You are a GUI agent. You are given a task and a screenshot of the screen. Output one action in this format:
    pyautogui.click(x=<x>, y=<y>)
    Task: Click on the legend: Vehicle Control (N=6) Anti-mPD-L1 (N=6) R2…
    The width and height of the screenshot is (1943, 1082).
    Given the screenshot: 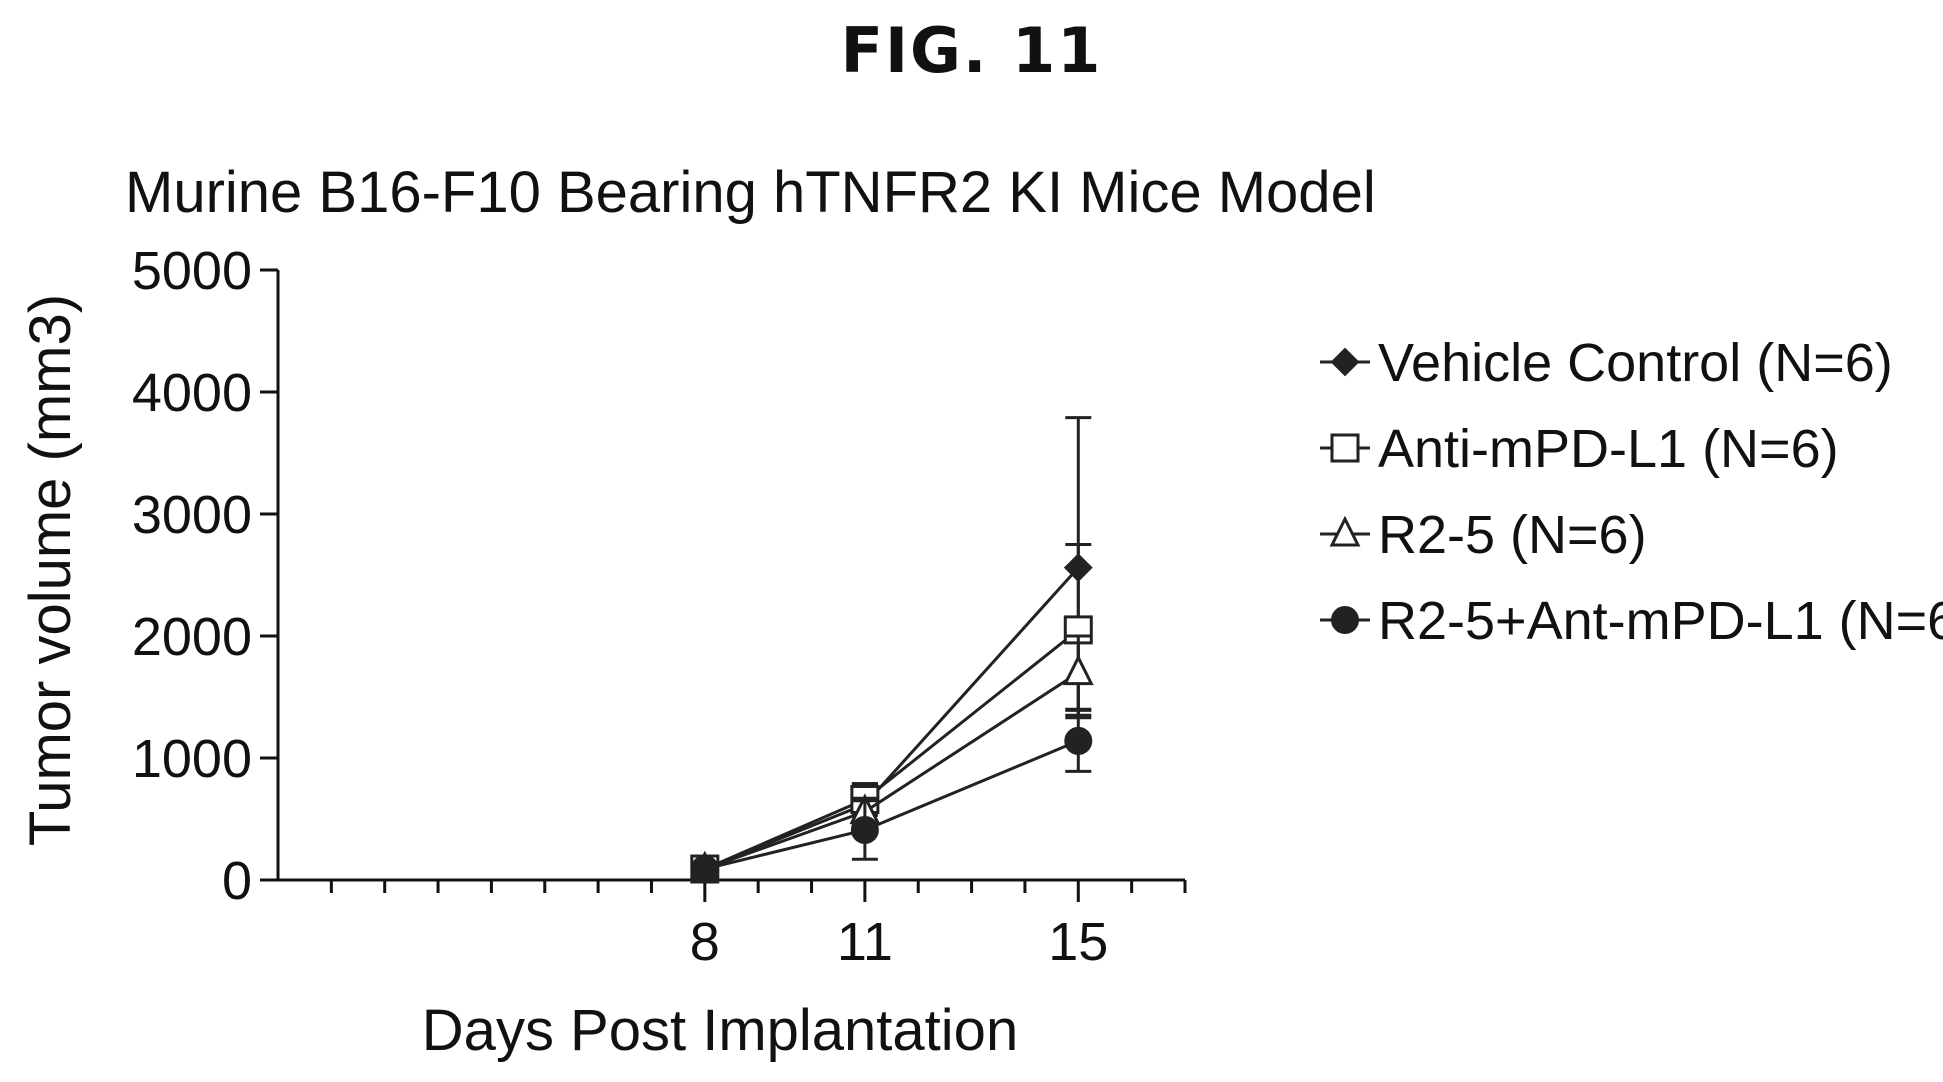 What is the action you would take?
    pyautogui.click(x=1631, y=492)
    